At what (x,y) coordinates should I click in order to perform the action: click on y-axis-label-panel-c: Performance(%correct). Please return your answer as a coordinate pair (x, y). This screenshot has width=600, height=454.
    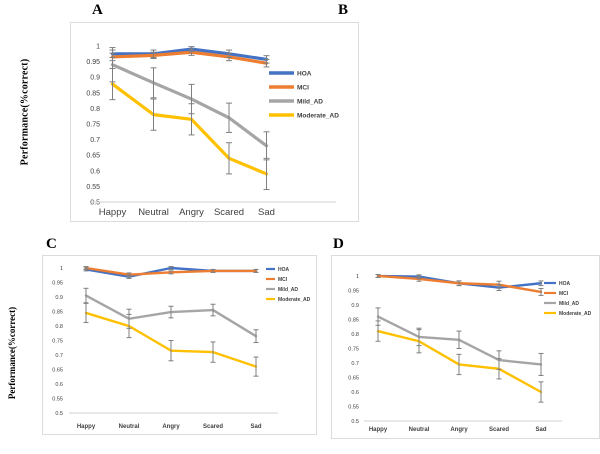
    Looking at the image, I should click on (12, 353).